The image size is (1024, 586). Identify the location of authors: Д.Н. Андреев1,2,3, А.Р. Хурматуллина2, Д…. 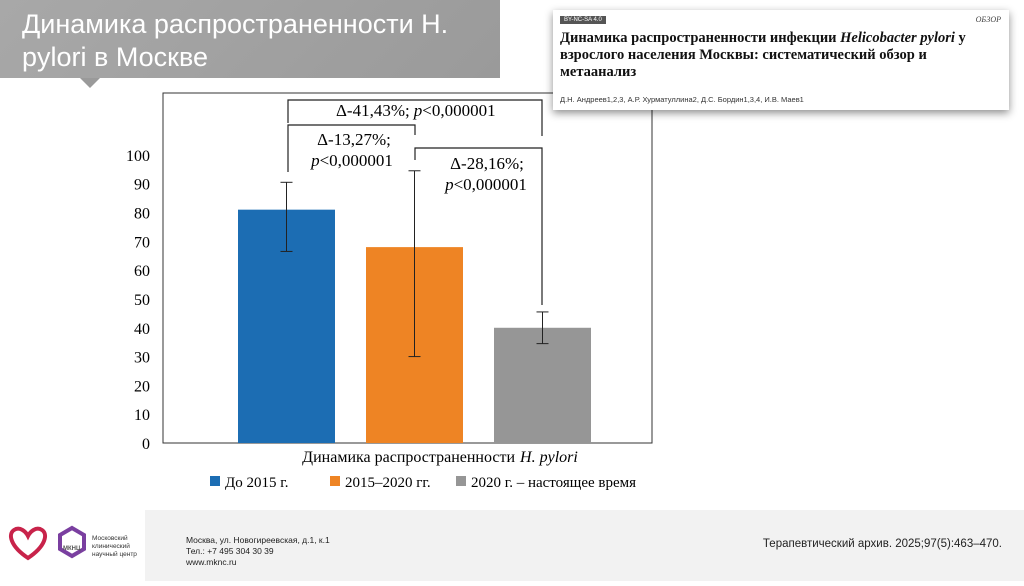
(682, 99).